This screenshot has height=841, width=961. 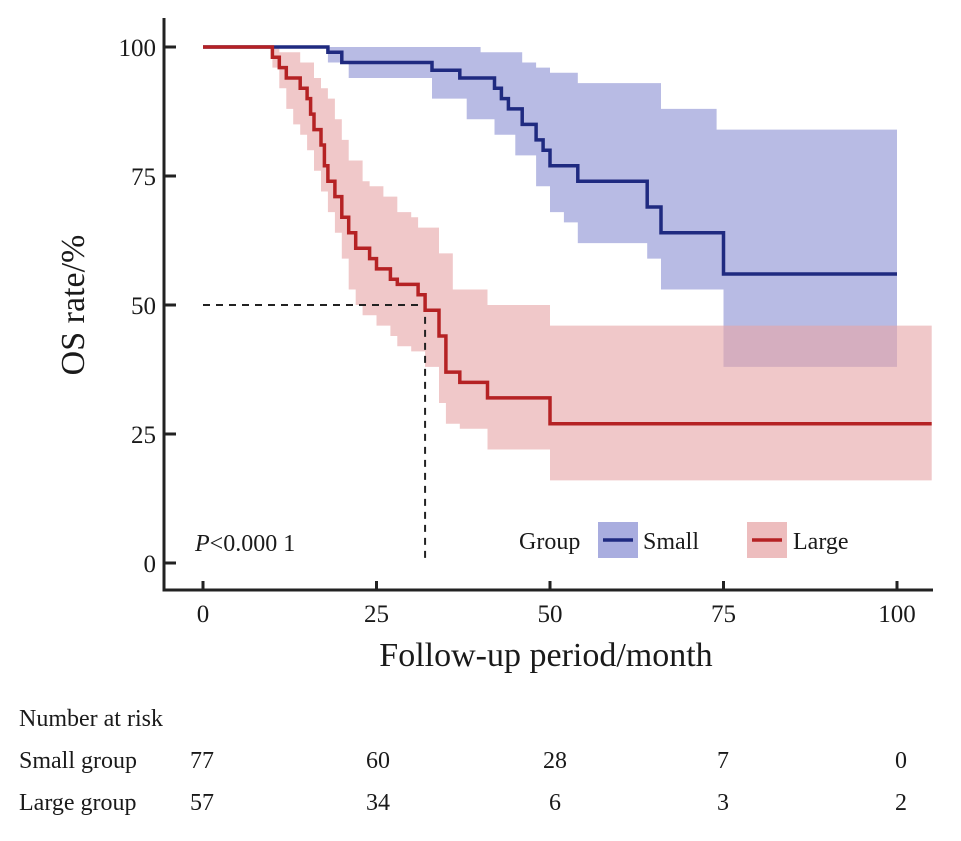 I want to click on legend: Group Small Large, so click(x=684, y=540).